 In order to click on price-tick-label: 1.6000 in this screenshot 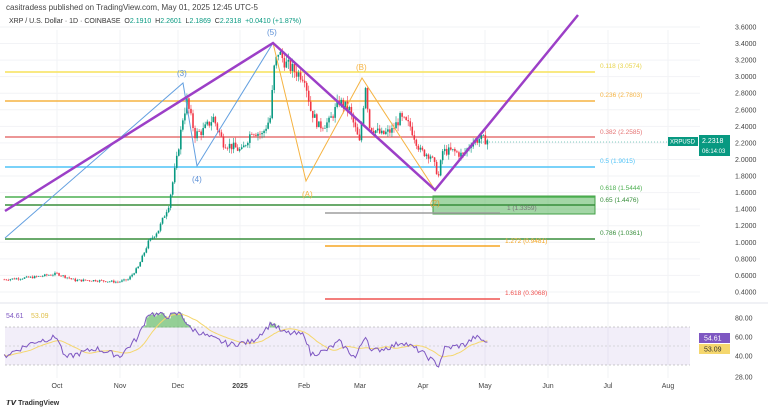, I will do `click(746, 193)`.